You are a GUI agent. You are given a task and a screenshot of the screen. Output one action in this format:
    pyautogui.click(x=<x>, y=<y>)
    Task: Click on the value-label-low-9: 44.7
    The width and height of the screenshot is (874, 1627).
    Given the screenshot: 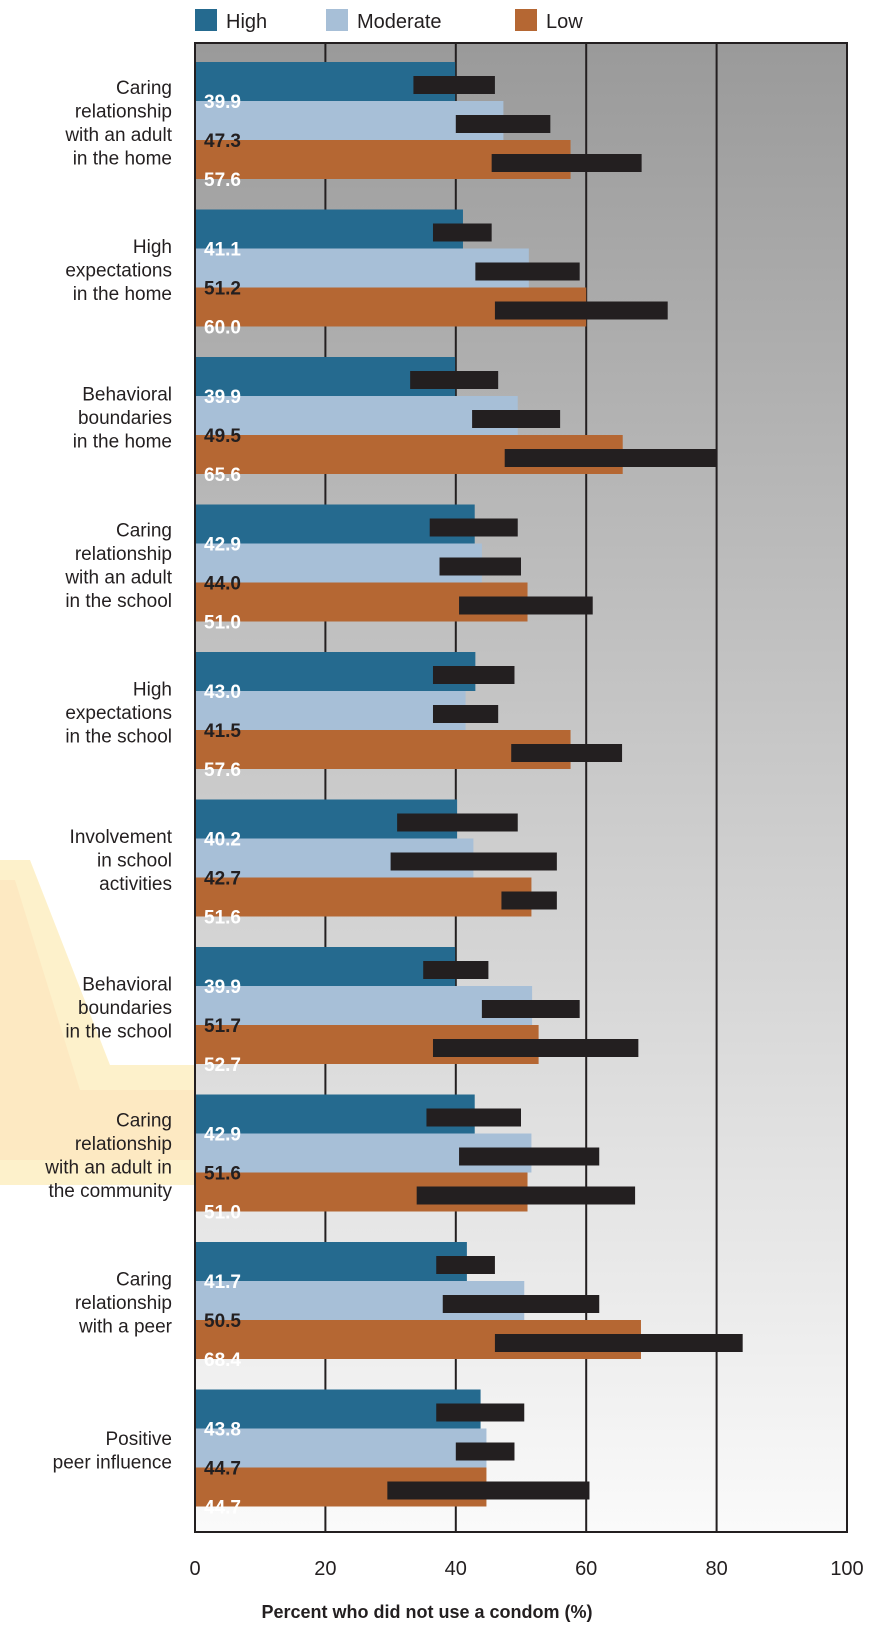 What is the action you would take?
    pyautogui.click(x=222, y=1508)
    